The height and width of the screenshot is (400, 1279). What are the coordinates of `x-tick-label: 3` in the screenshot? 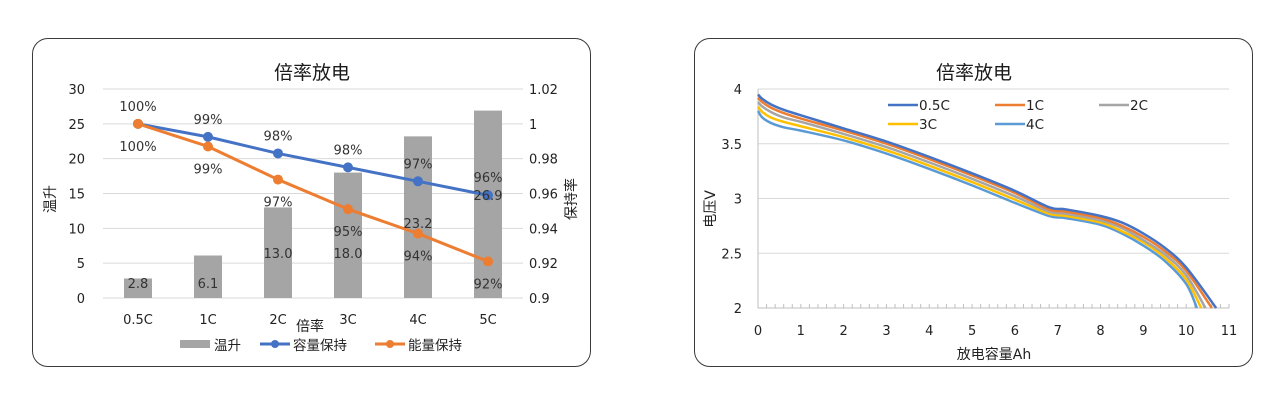 It's located at (886, 331).